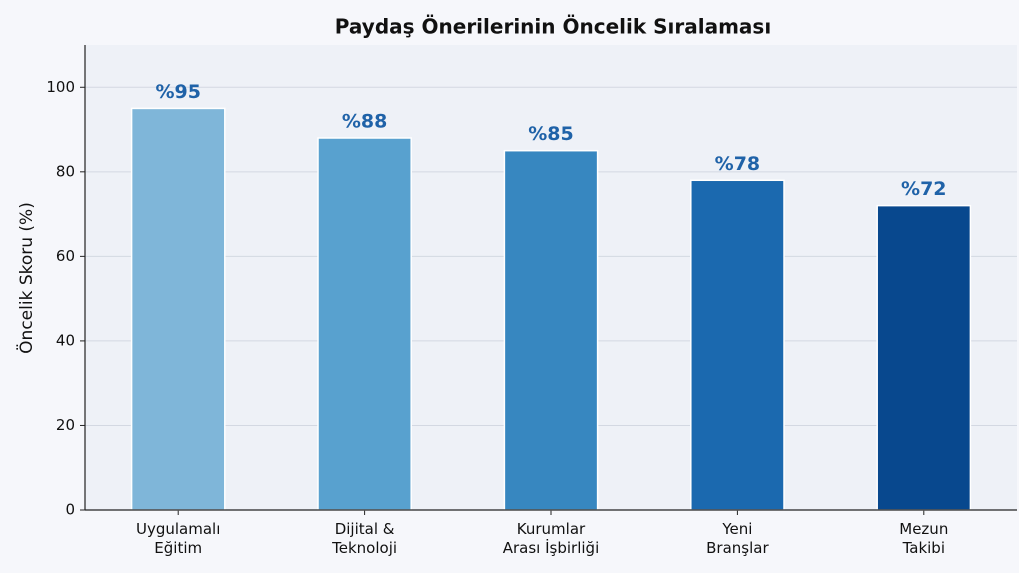 Image resolution: width=1019 pixels, height=573 pixels. What do you see at coordinates (365, 529) in the screenshot?
I see `x-tick-label-line: Dijital &` at bounding box center [365, 529].